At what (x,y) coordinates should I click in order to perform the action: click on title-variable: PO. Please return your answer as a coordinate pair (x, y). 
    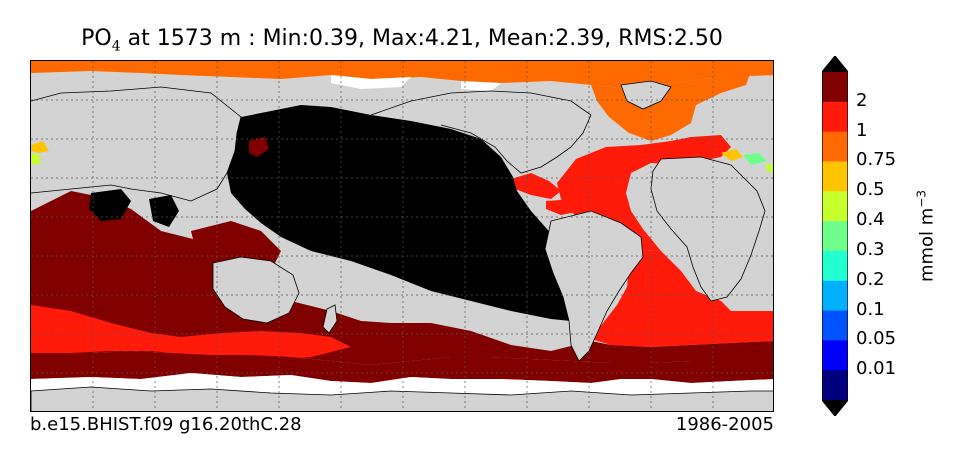
    Looking at the image, I should click on (96, 38).